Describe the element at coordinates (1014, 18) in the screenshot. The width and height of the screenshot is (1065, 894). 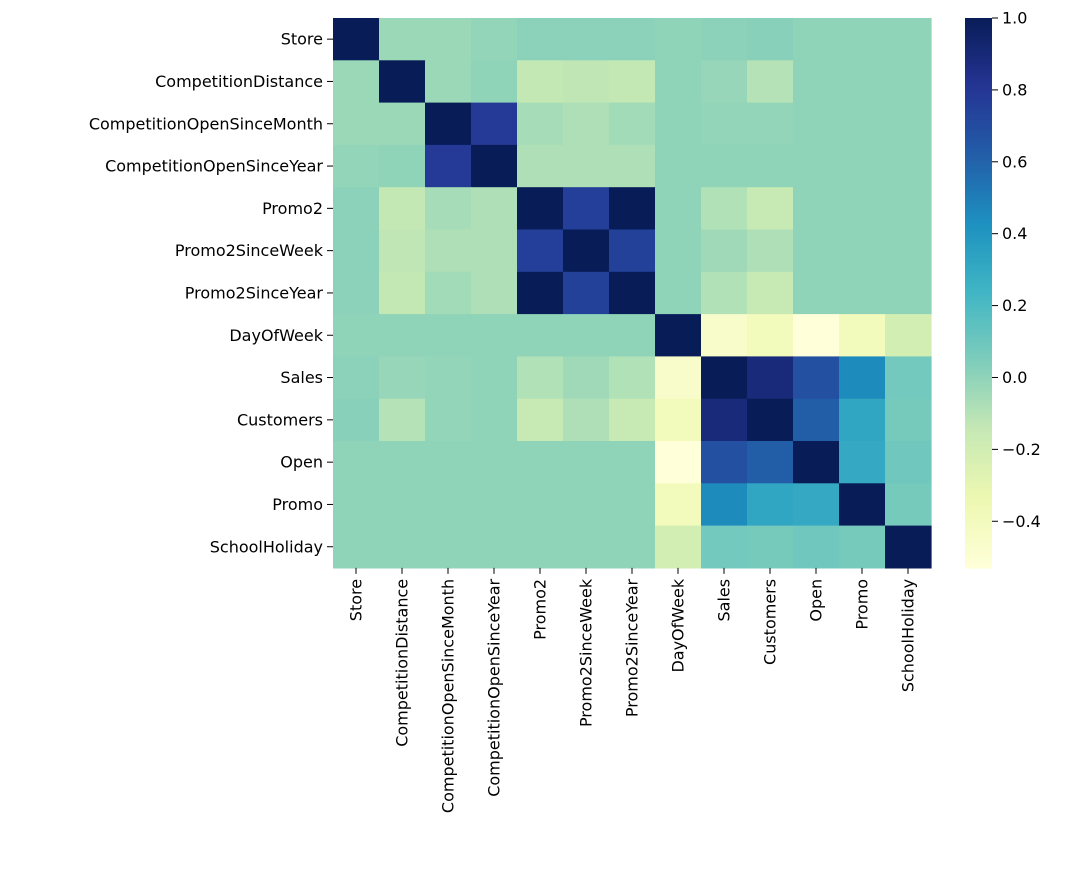
I see `colorbar-tick-label: 1.0` at that location.